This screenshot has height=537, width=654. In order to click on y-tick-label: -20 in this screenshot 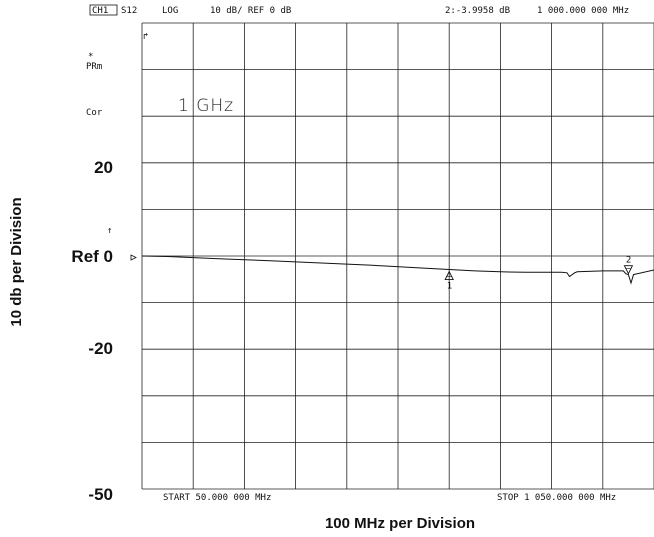, I will do `click(100, 348)`.